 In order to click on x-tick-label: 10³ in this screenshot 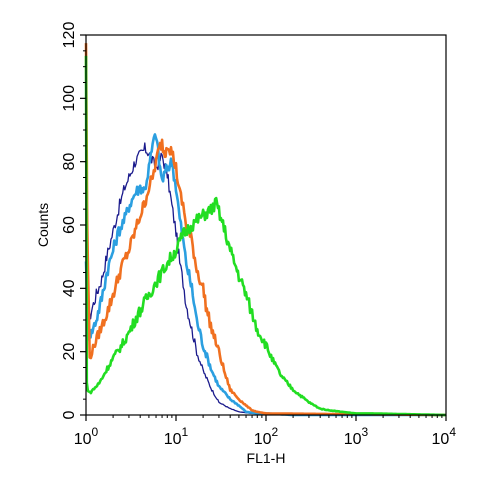, I will do `click(356, 436)`.